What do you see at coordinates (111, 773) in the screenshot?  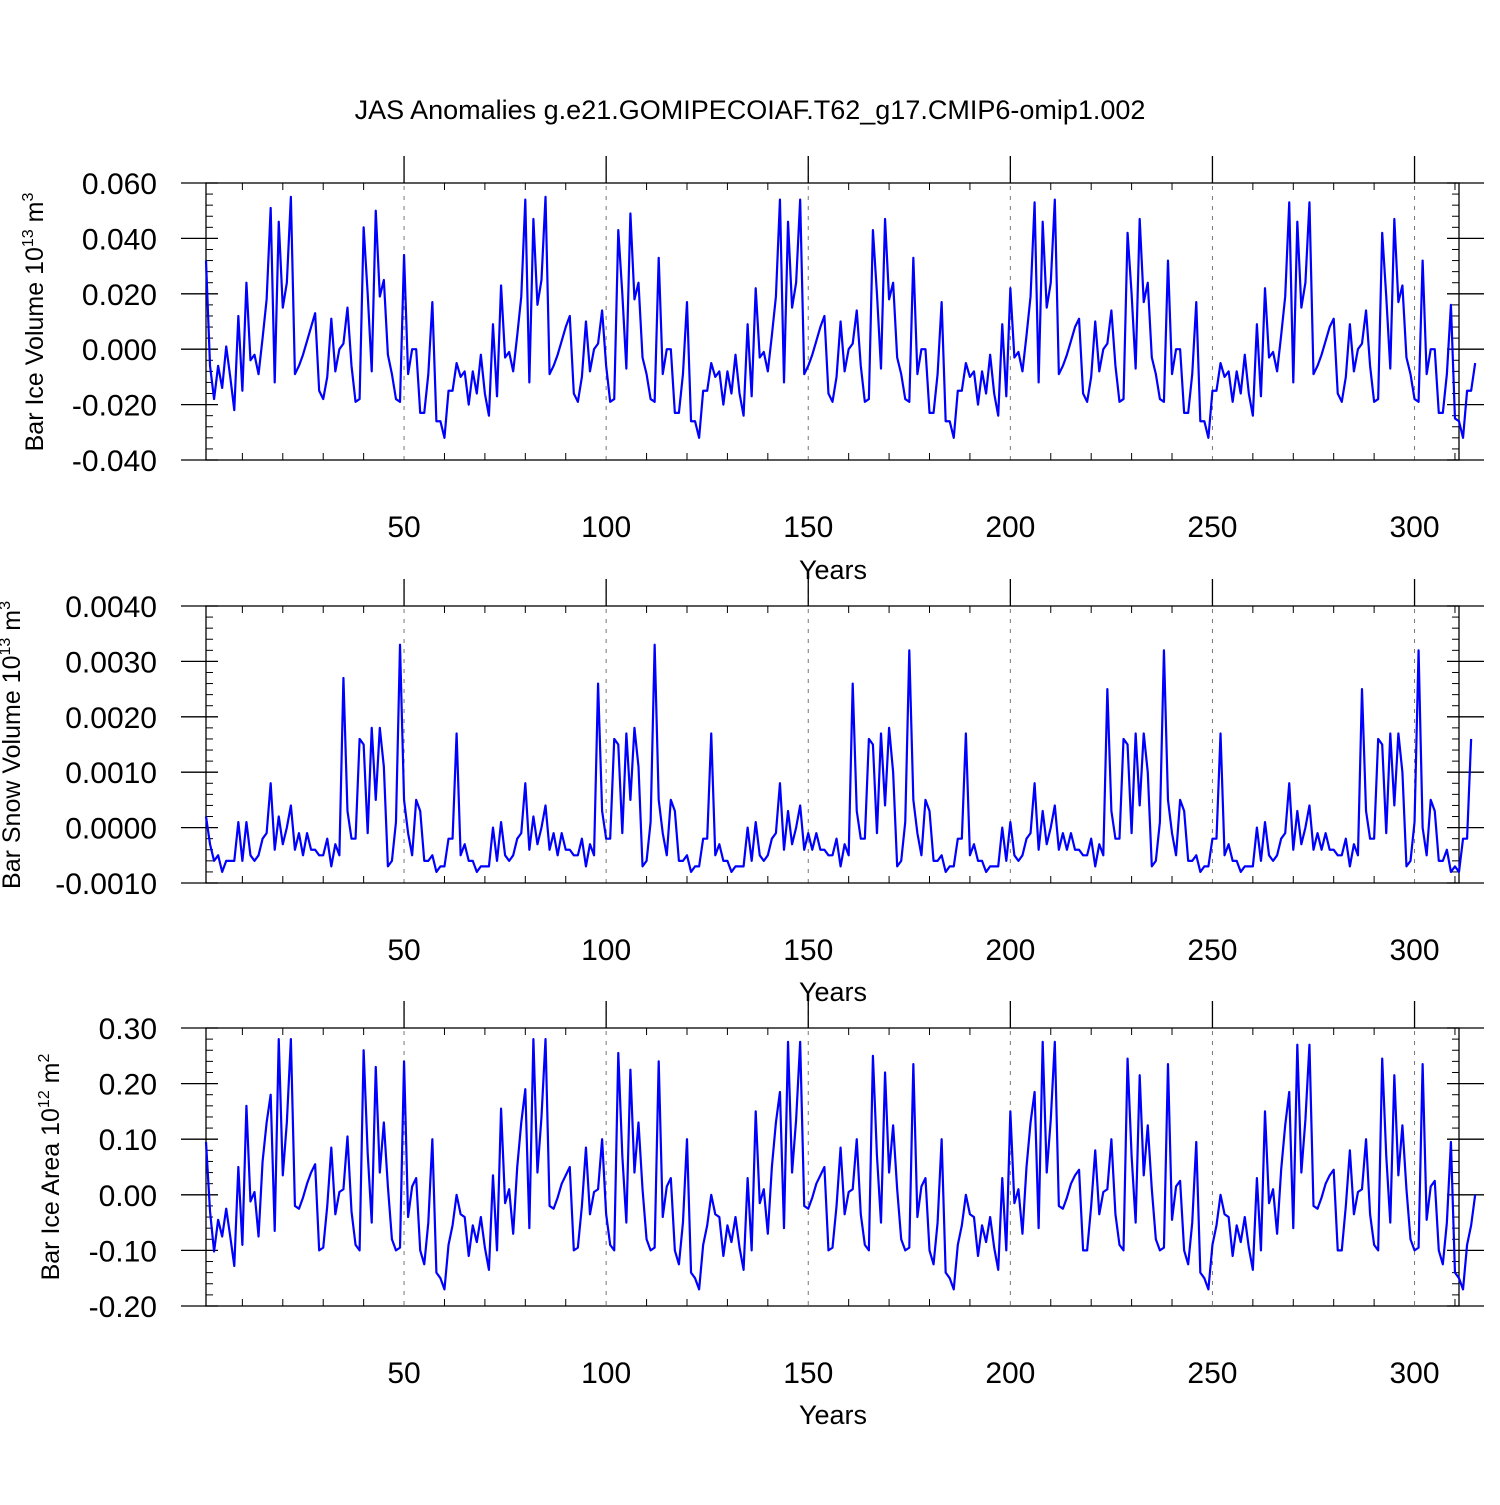 I see `y-tick-label: 0.0010` at bounding box center [111, 773].